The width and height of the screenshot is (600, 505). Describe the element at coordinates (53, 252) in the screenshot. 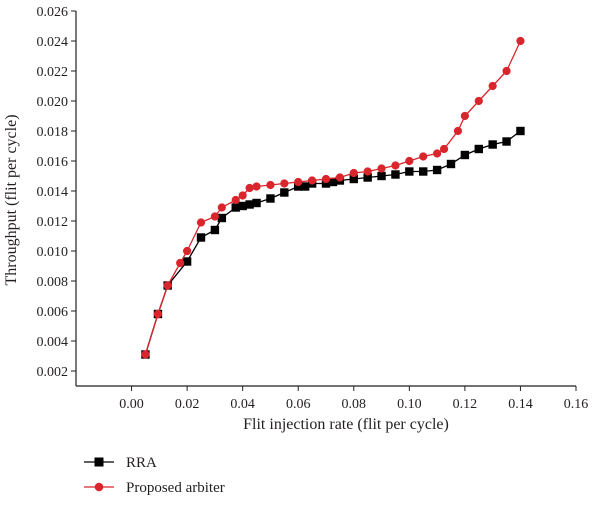

I see `y-tick-label: 0.010` at that location.